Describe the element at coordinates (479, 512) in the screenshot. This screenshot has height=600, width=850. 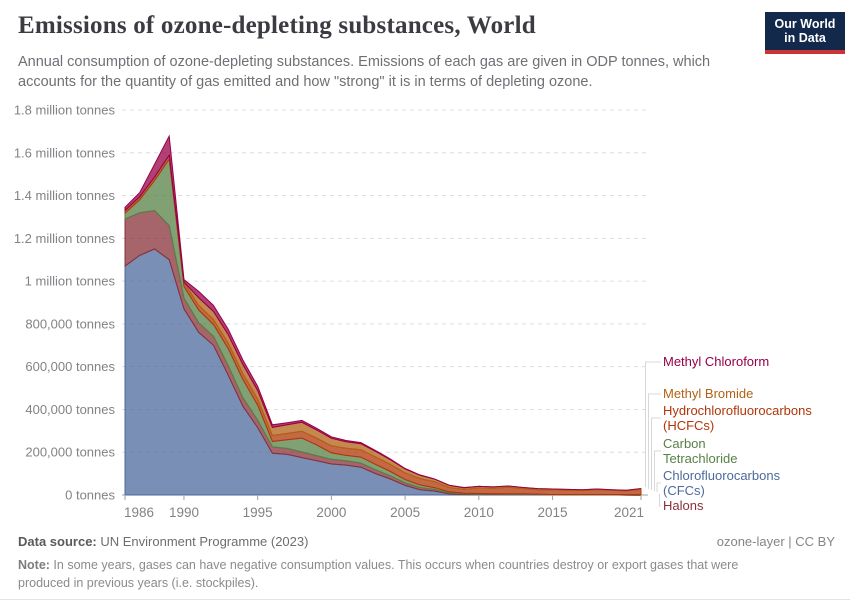
I see `x-tick-label: 2010` at that location.